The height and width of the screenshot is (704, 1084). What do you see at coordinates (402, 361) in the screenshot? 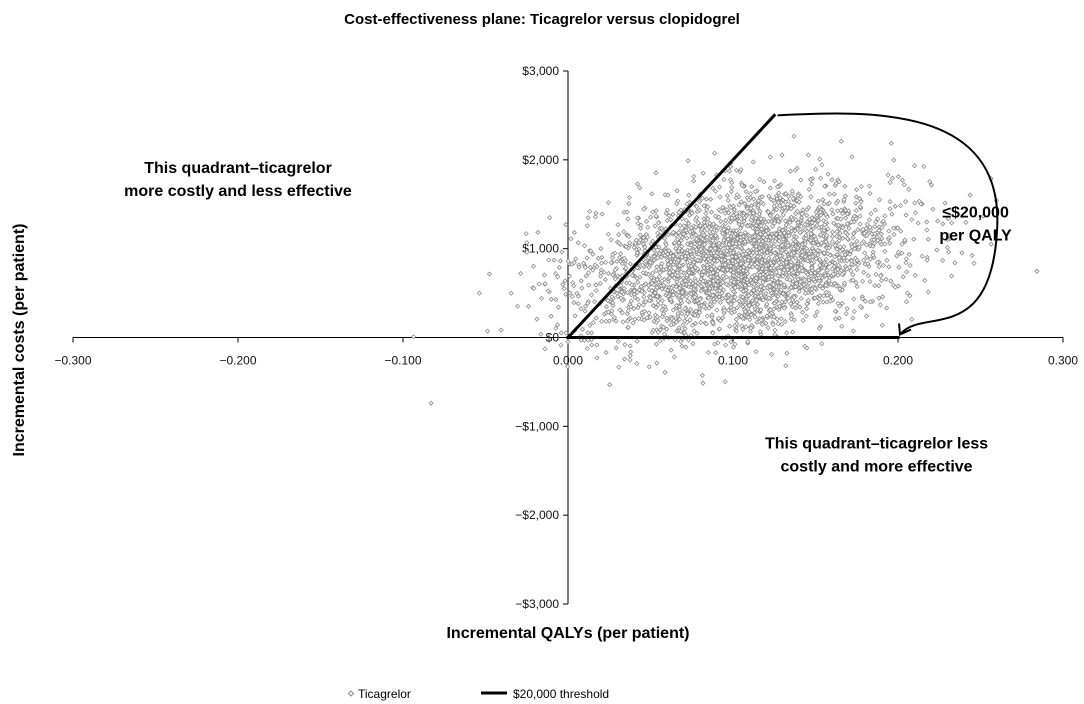
I see `x-tick-label: −0.100` at bounding box center [402, 361].